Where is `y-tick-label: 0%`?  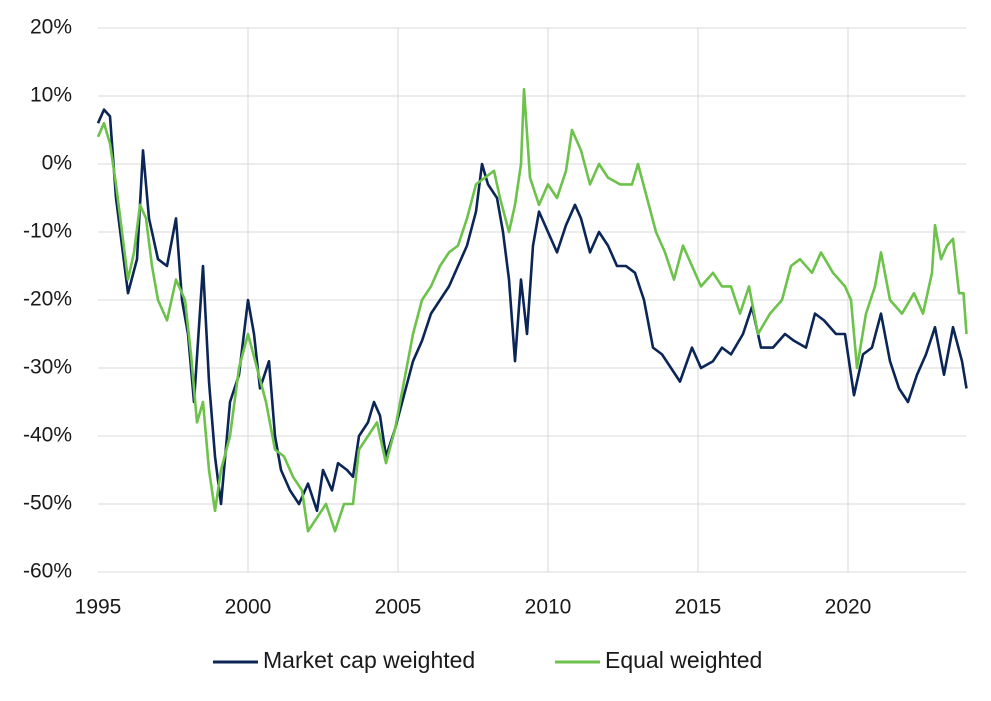 y-tick-label: 0% is located at coordinates (57, 163).